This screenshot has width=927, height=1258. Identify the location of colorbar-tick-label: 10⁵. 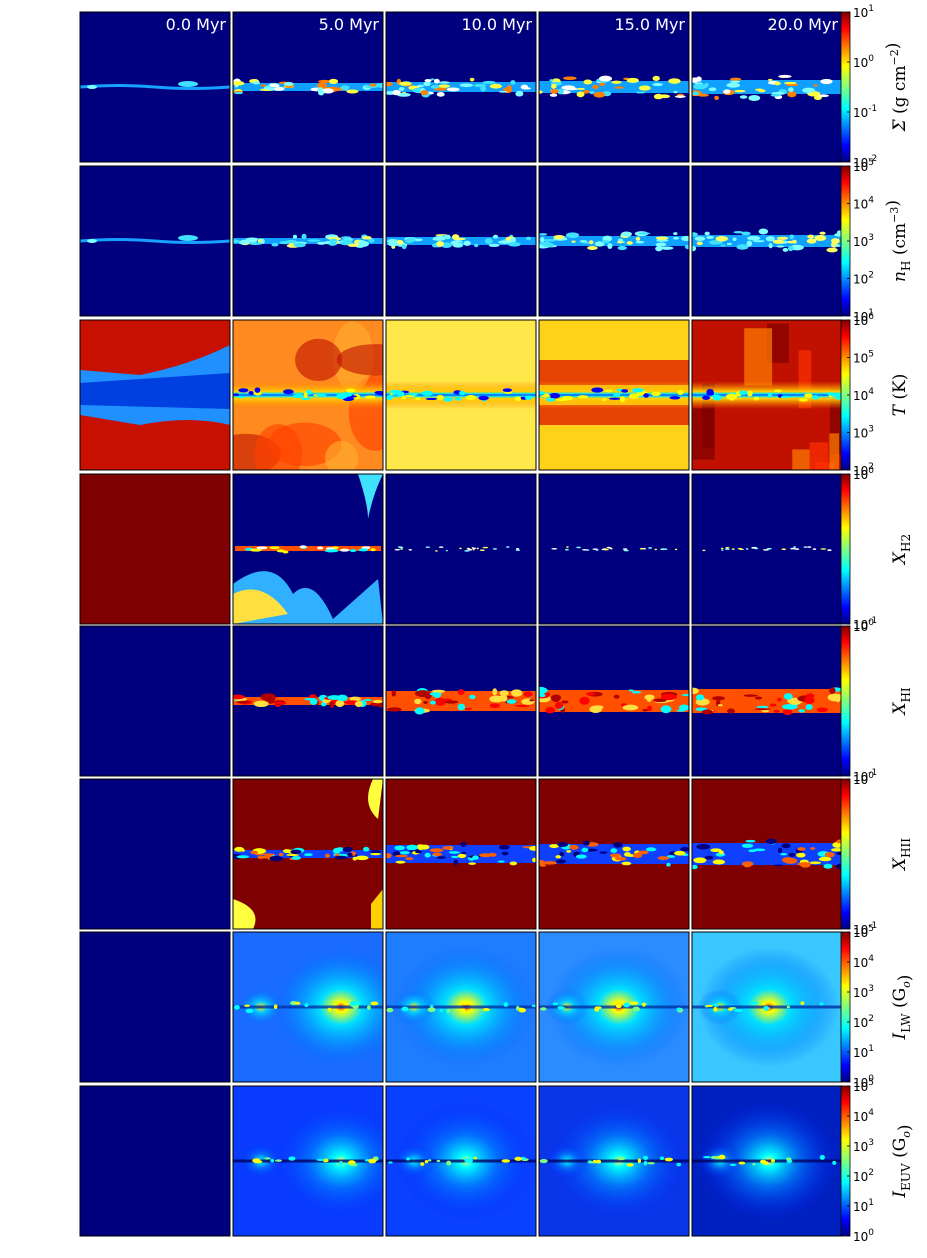
(863, 932).